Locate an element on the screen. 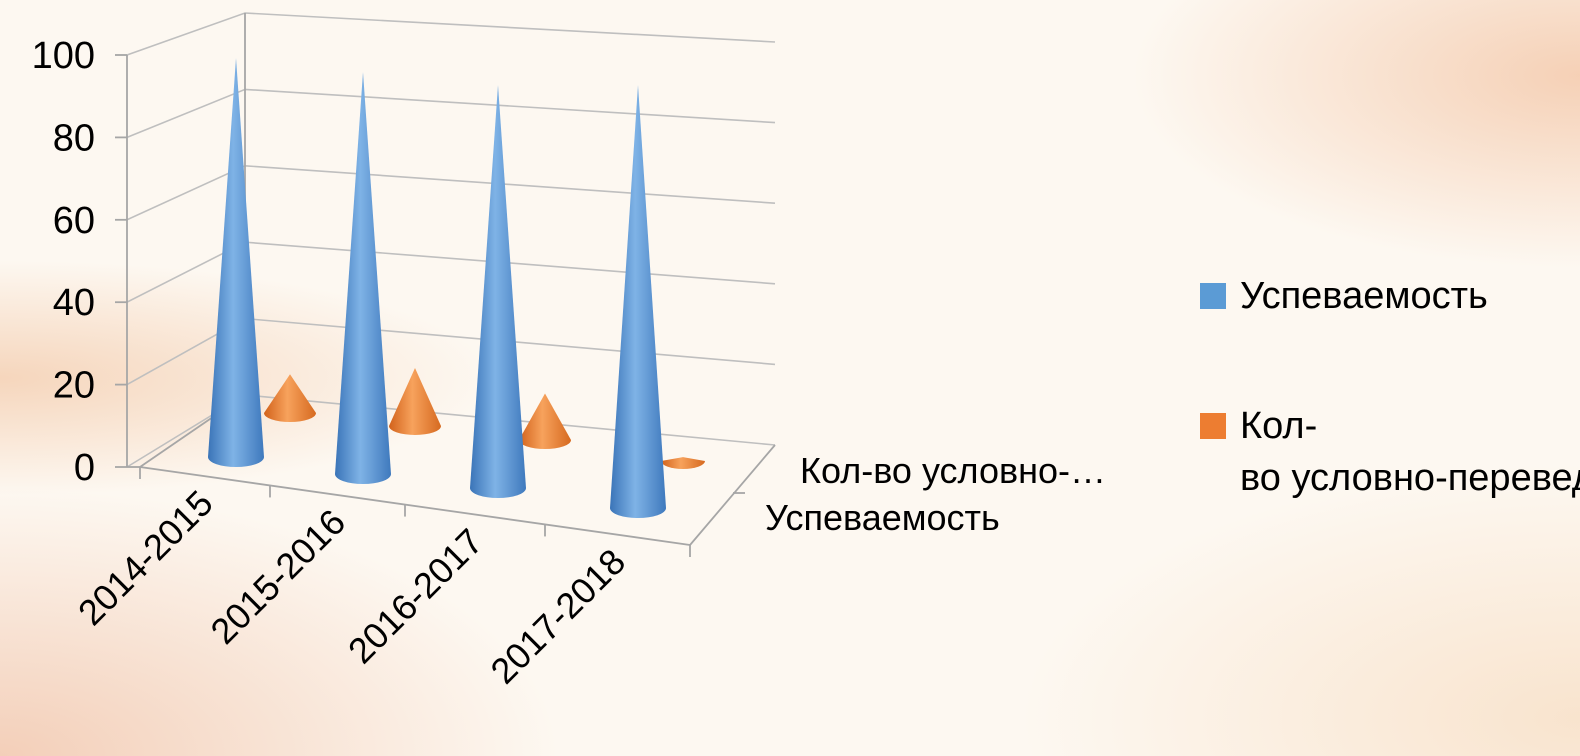 This screenshot has width=1580, height=756. legend-swatch-uslovno is located at coordinates (1213, 426).